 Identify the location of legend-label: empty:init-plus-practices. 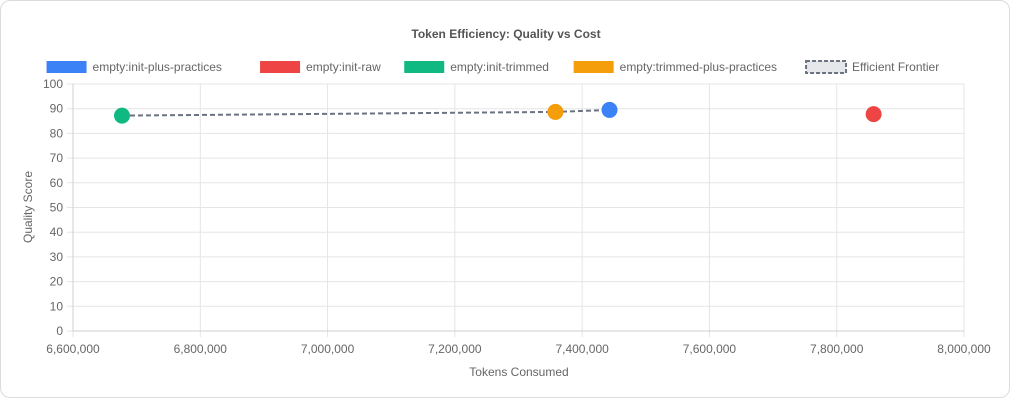
(157, 67).